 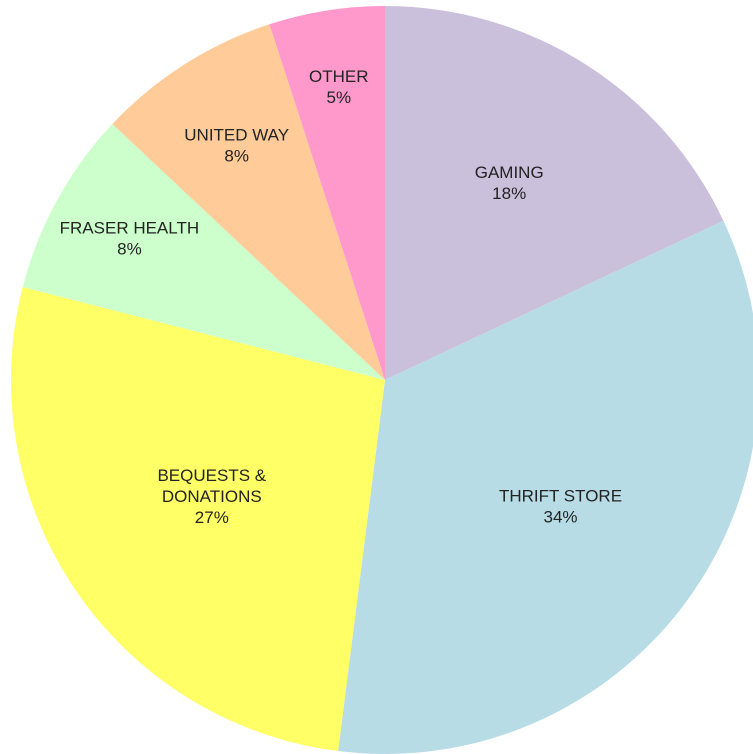 What do you see at coordinates (560, 516) in the screenshot?
I see `slice-percent-1: 34%` at bounding box center [560, 516].